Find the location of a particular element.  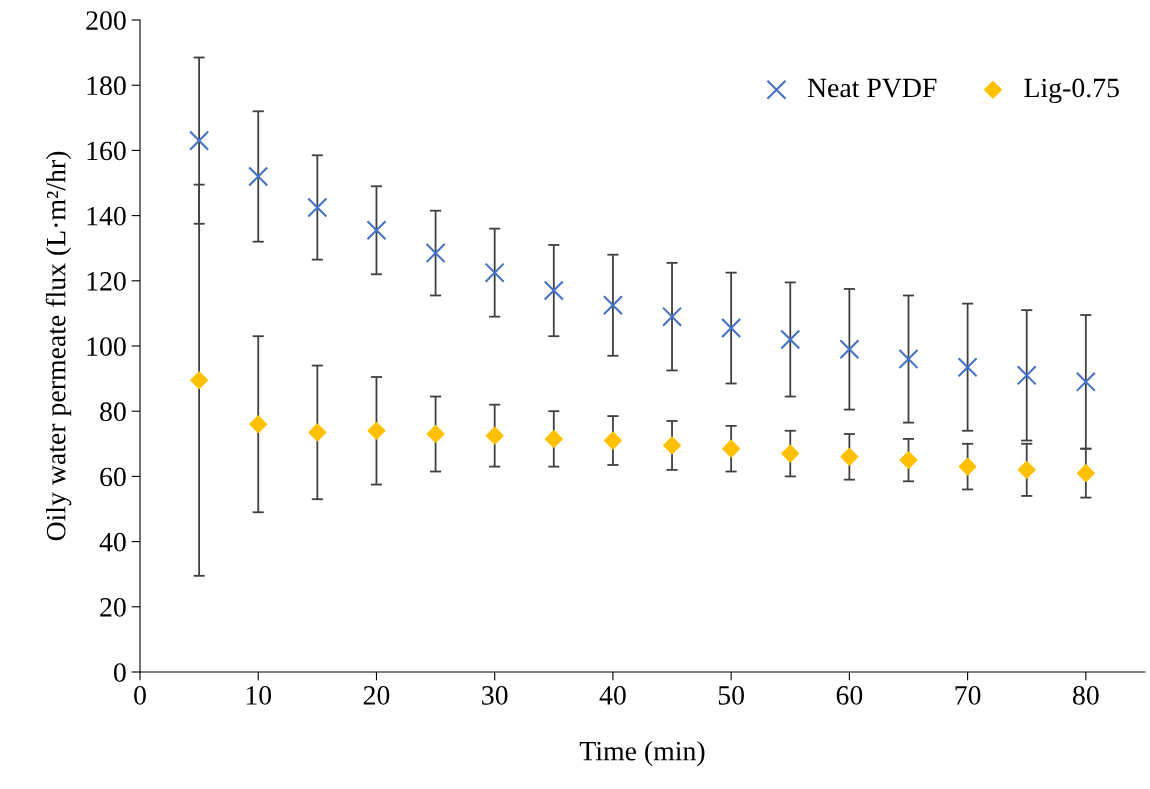

x-tick-label: 40 is located at coordinates (612, 695).